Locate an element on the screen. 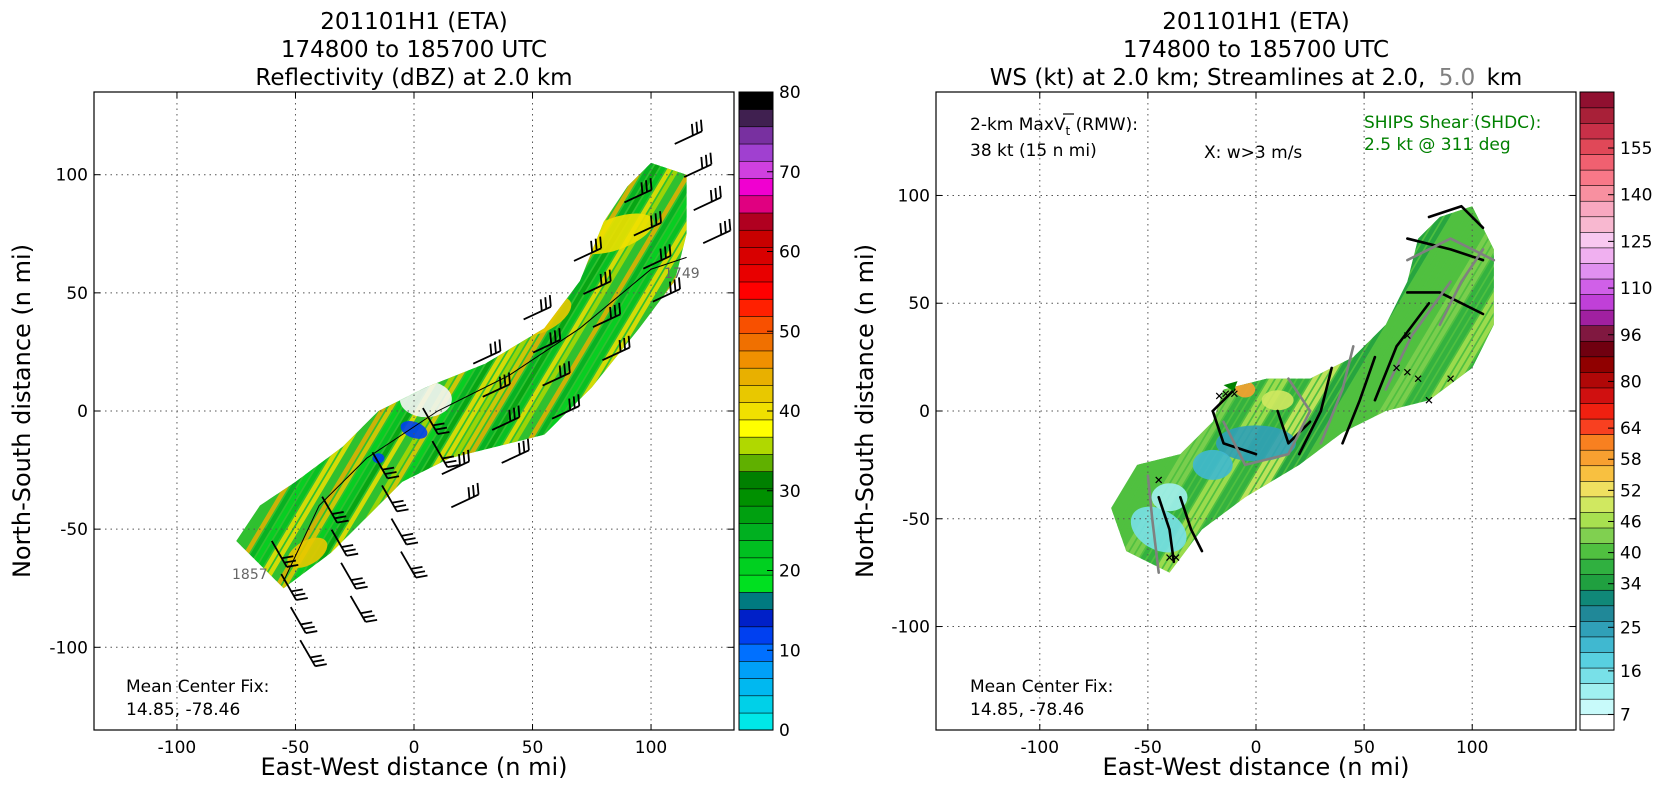 The image size is (1654, 787). left-xlabel: East-West distance (n mi) is located at coordinates (413, 767).